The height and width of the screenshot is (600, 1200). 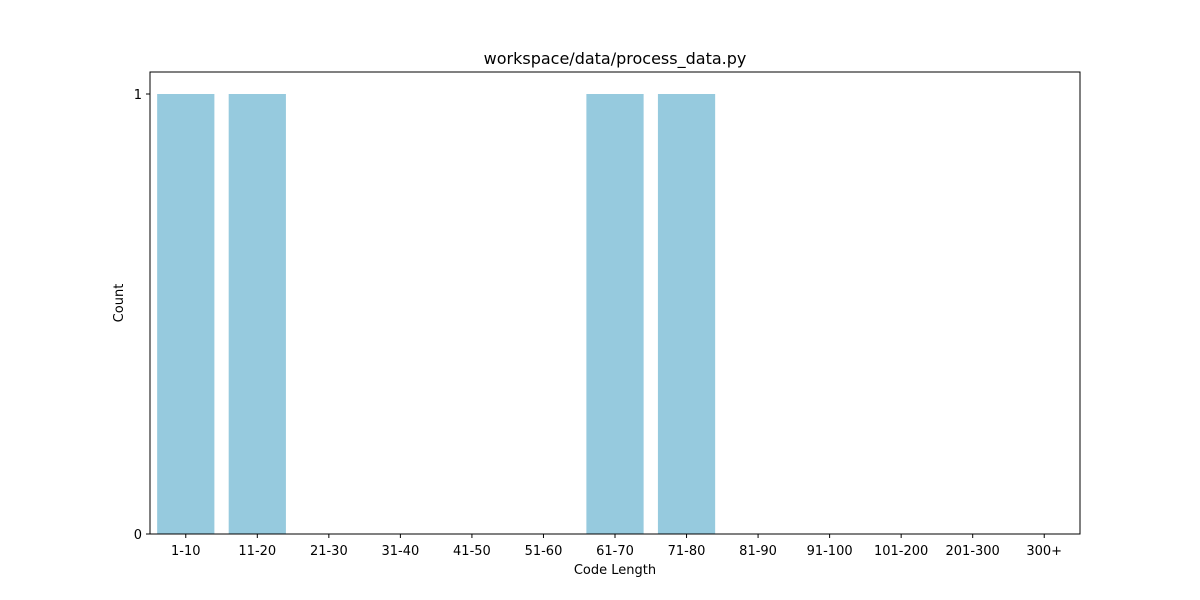 I want to click on x-tick-label: 61-70, so click(x=615, y=551).